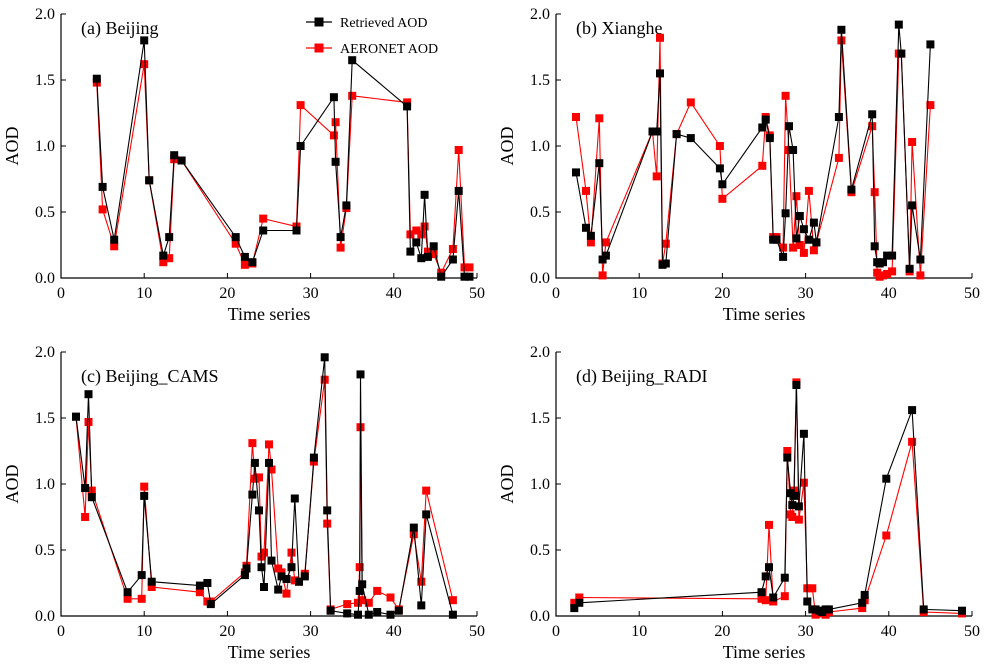 This screenshot has height=667, width=1000. I want to click on xianghe-title: (b) Xianghe, so click(619, 28).